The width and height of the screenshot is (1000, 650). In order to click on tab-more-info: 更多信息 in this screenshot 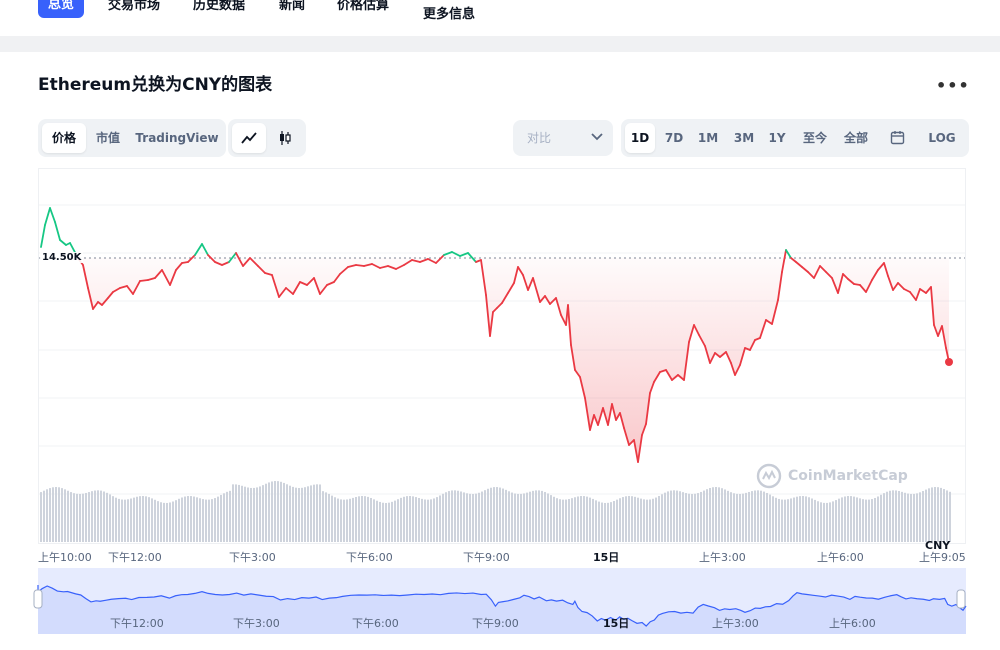, I will do `click(449, 14)`.